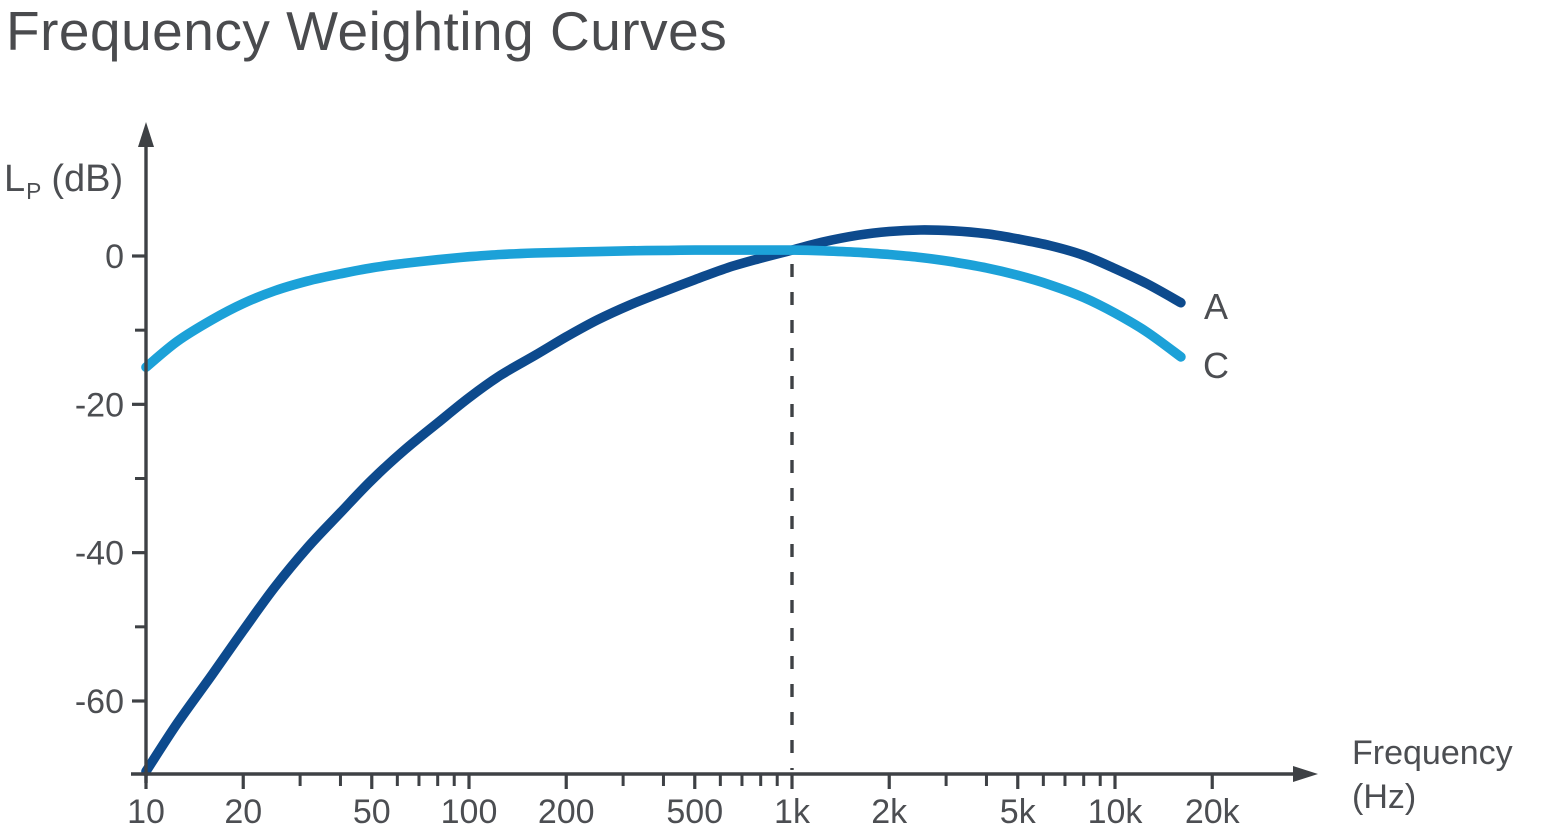 The width and height of the screenshot is (1547, 837). I want to click on y-axis-label: LP (dB), so click(63, 181).